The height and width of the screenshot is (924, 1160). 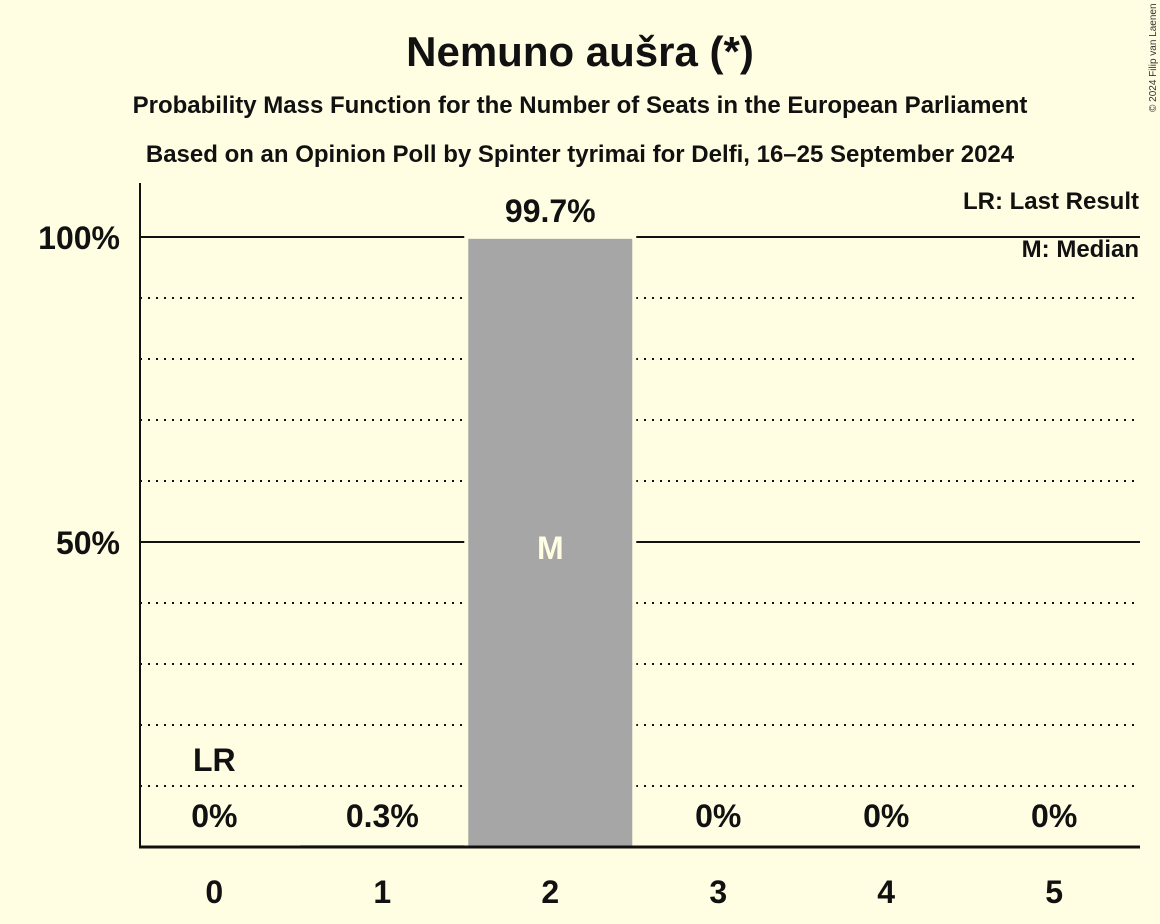 What do you see at coordinates (1153, 57) in the screenshot?
I see `copyright: © 2024 Filip van Laenen` at bounding box center [1153, 57].